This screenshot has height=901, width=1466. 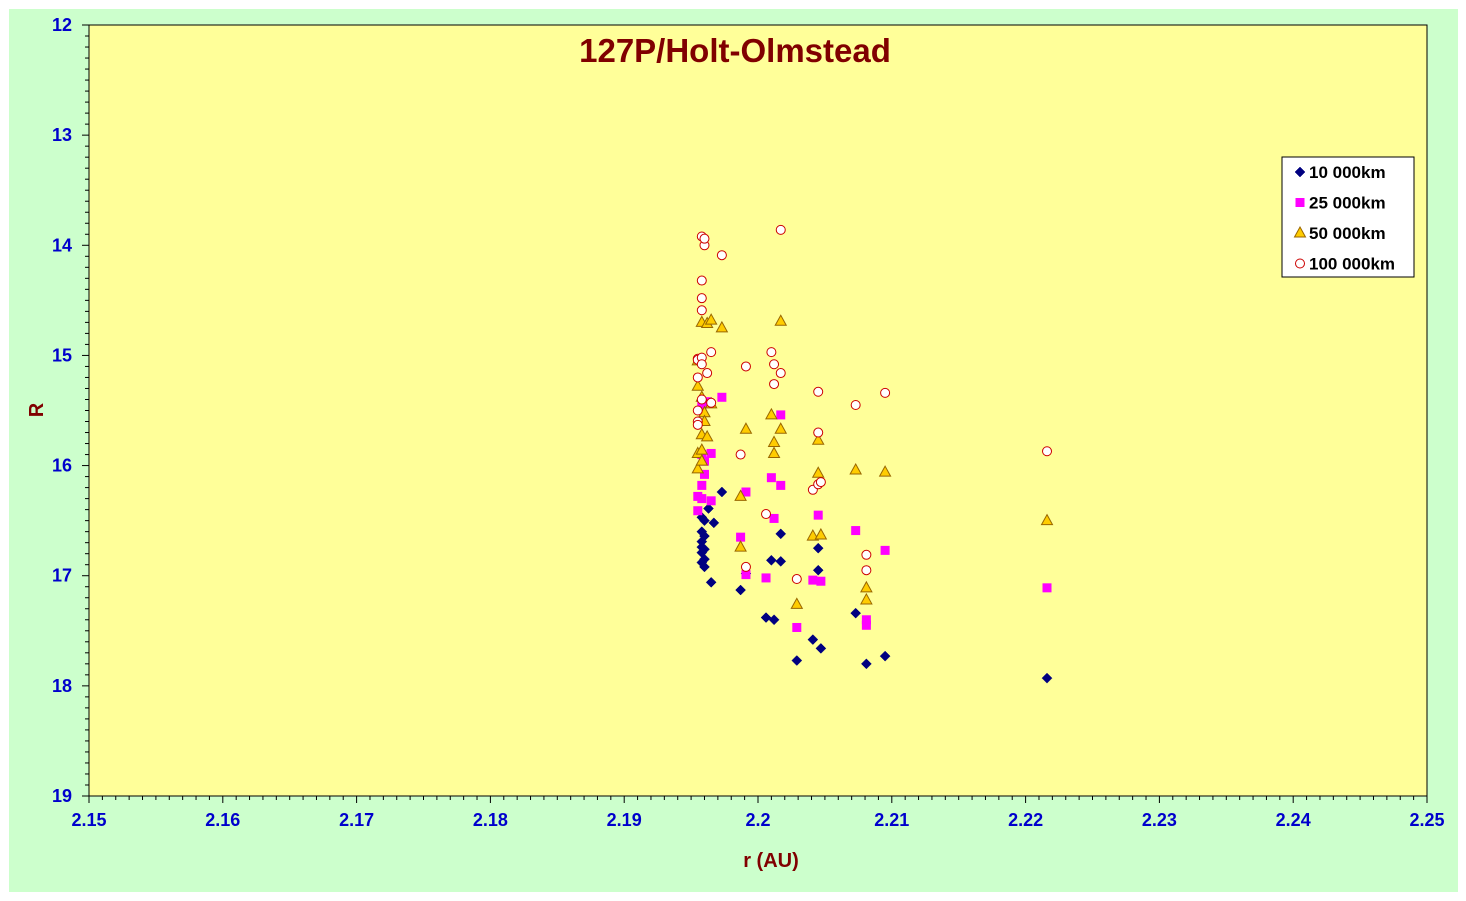 I want to click on y-tick-label: 13, so click(x=62, y=135).